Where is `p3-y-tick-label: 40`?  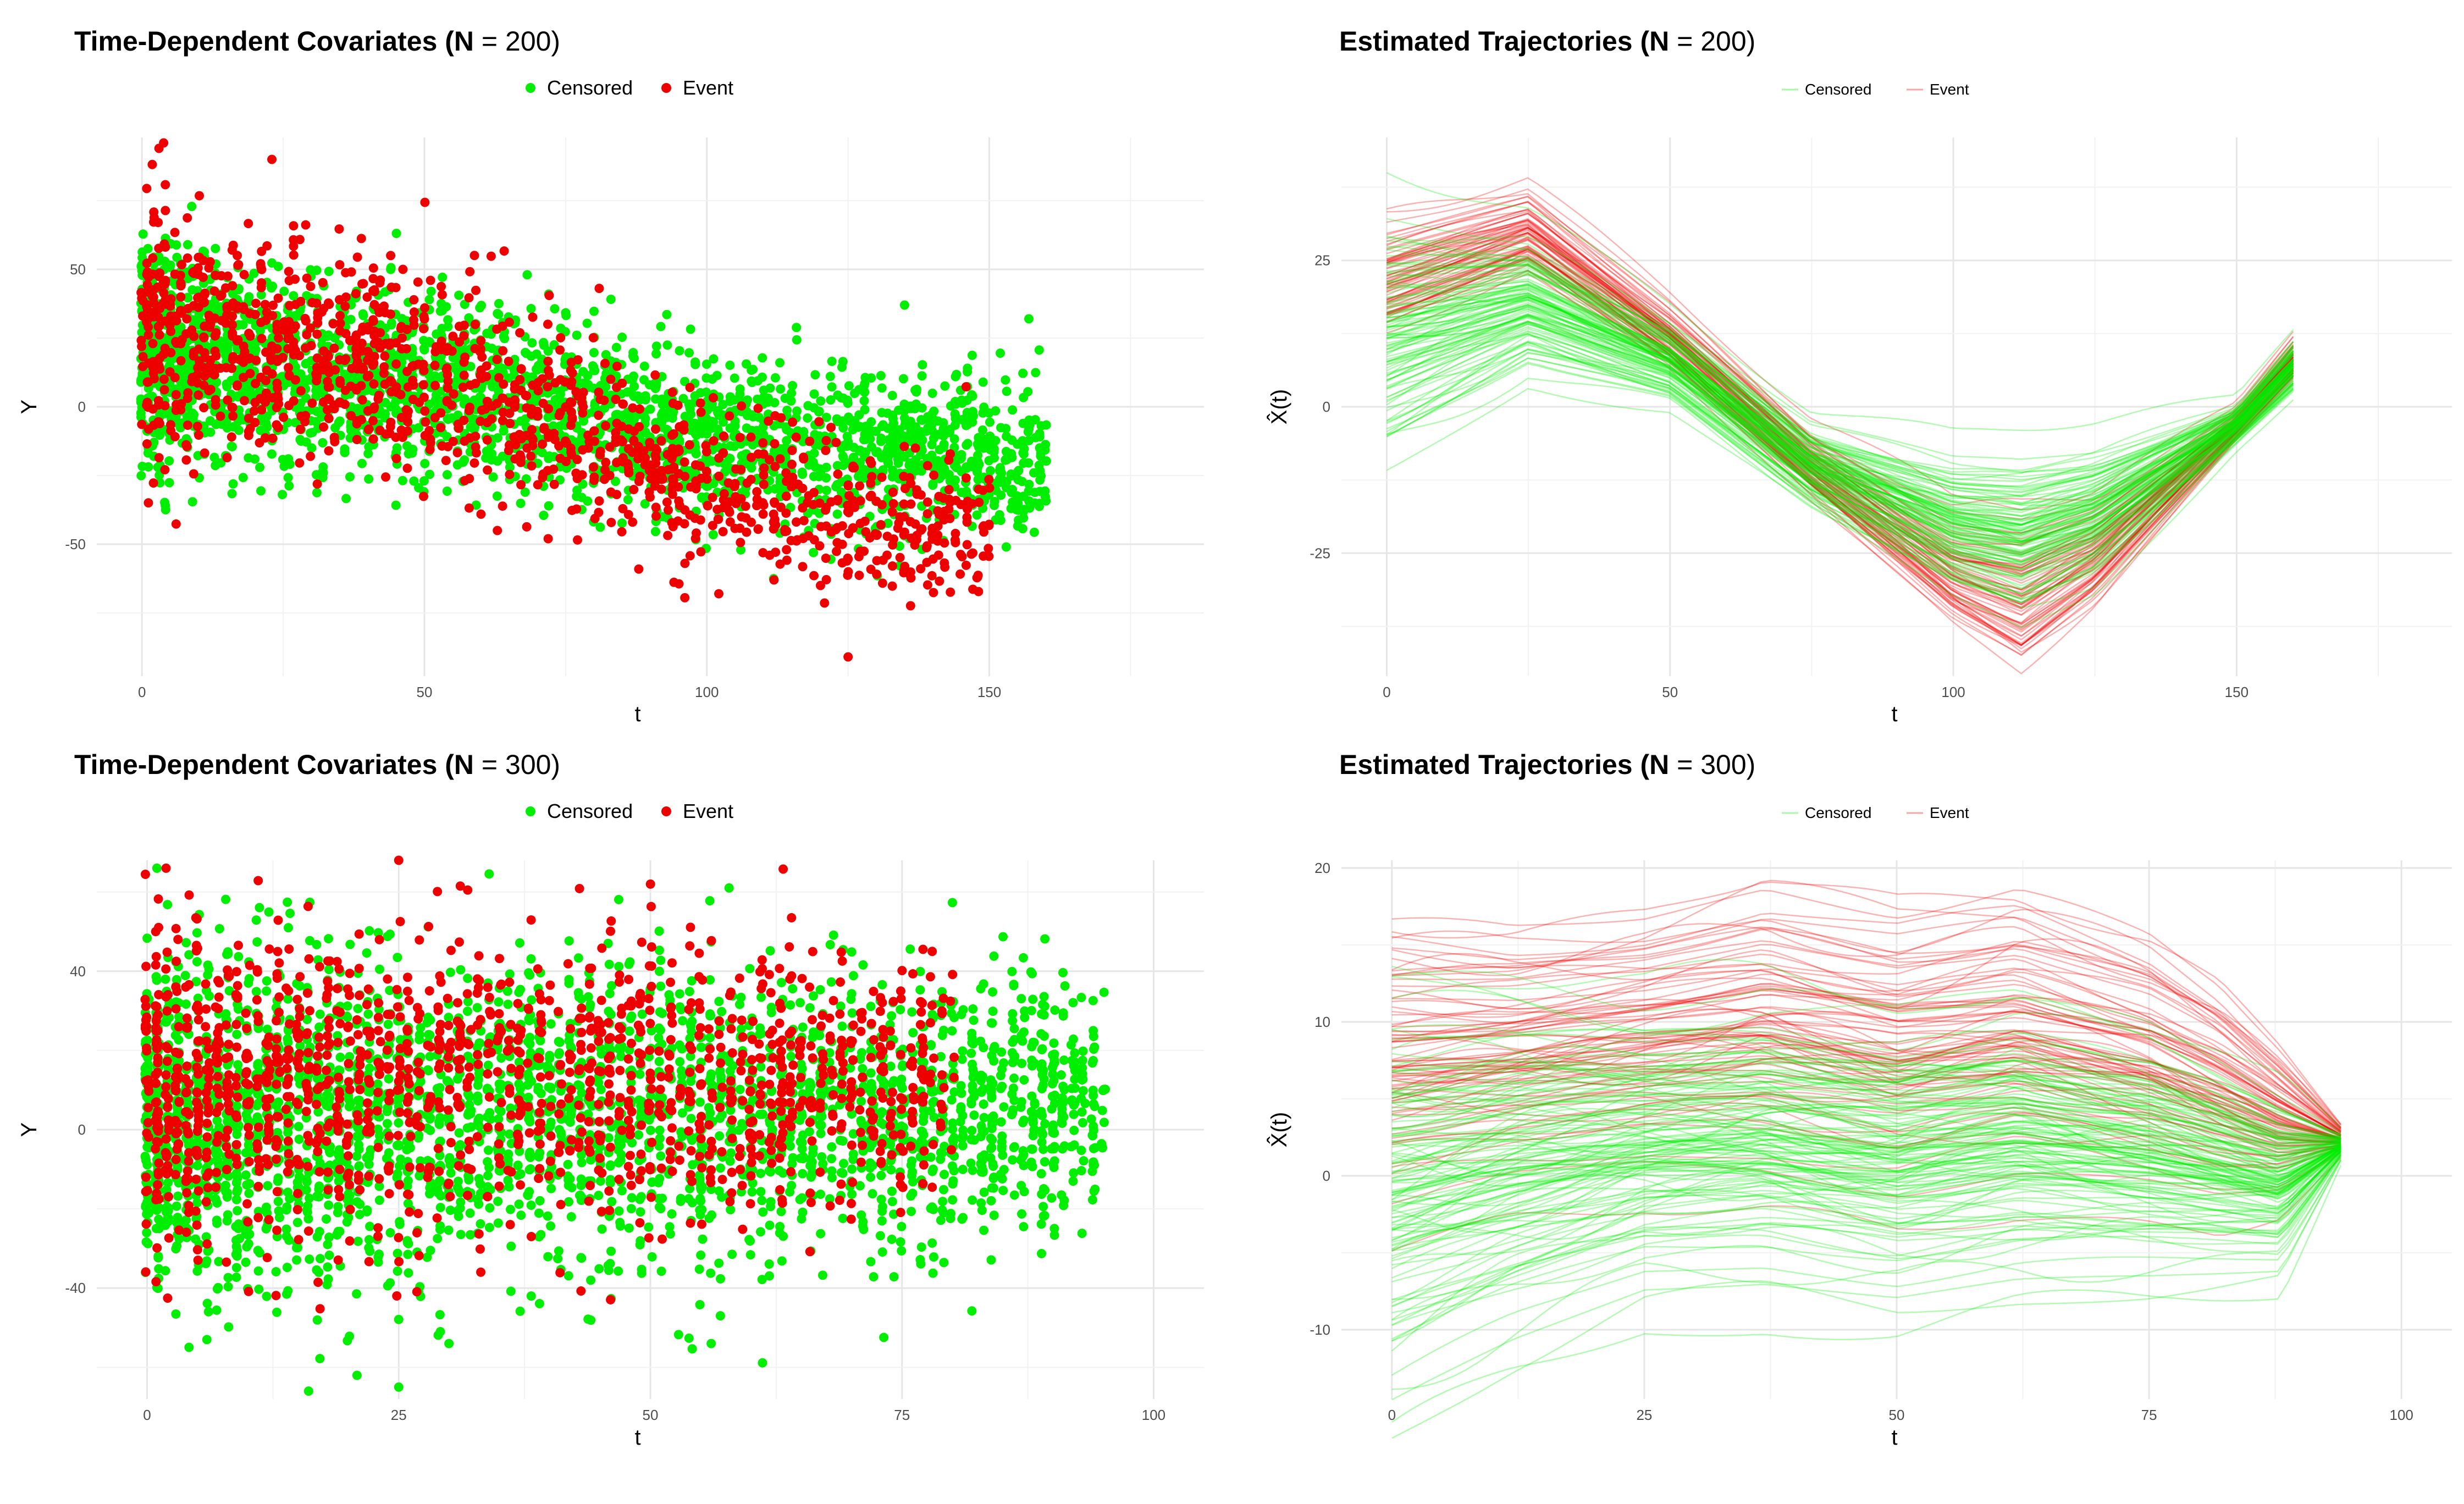
p3-y-tick-label: 40 is located at coordinates (78, 971).